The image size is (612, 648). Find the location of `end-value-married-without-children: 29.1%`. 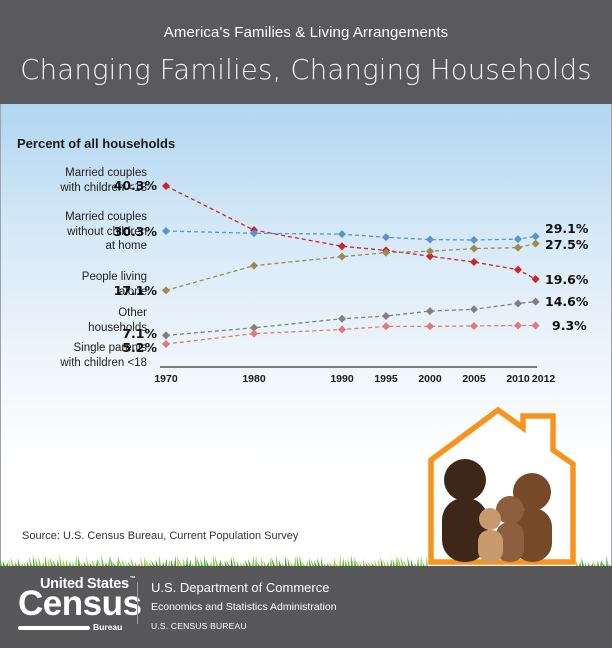

end-value-married-without-children: 29.1% is located at coordinates (567, 228).